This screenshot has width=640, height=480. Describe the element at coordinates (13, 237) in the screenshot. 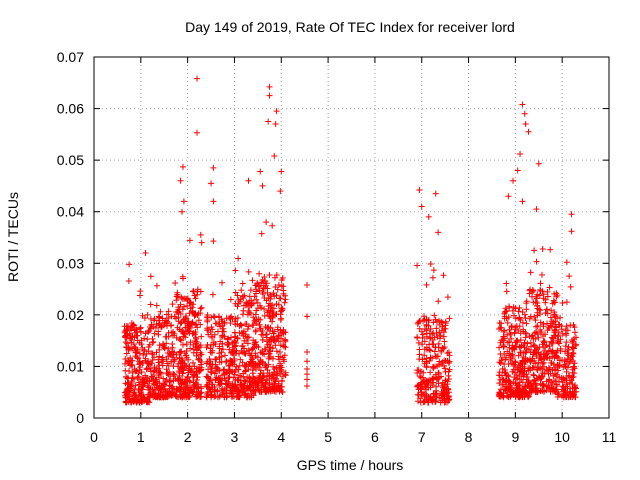

I see `y-axis-title: ROTI / TECUs` at that location.